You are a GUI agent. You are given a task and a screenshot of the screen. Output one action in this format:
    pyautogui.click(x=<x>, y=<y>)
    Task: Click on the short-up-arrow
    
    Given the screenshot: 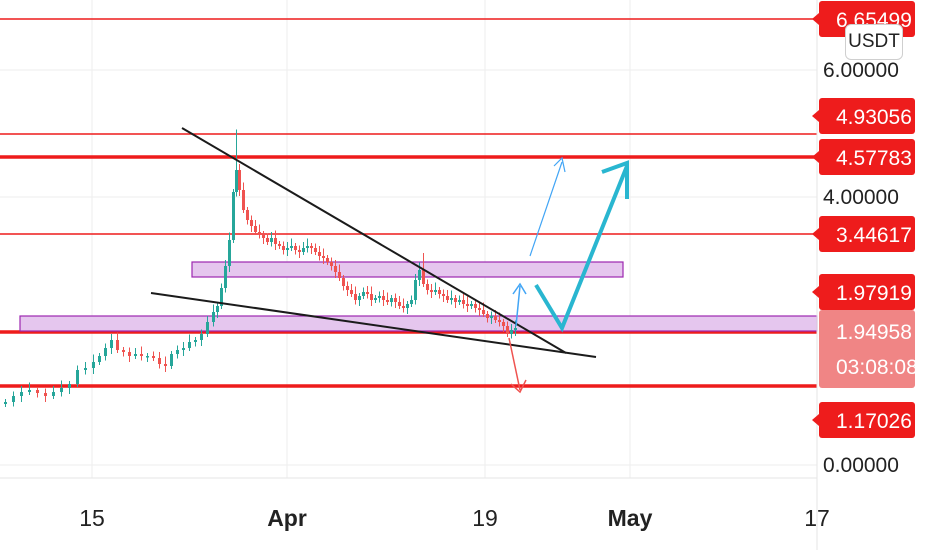 What is the action you would take?
    pyautogui.click(x=518, y=306)
    